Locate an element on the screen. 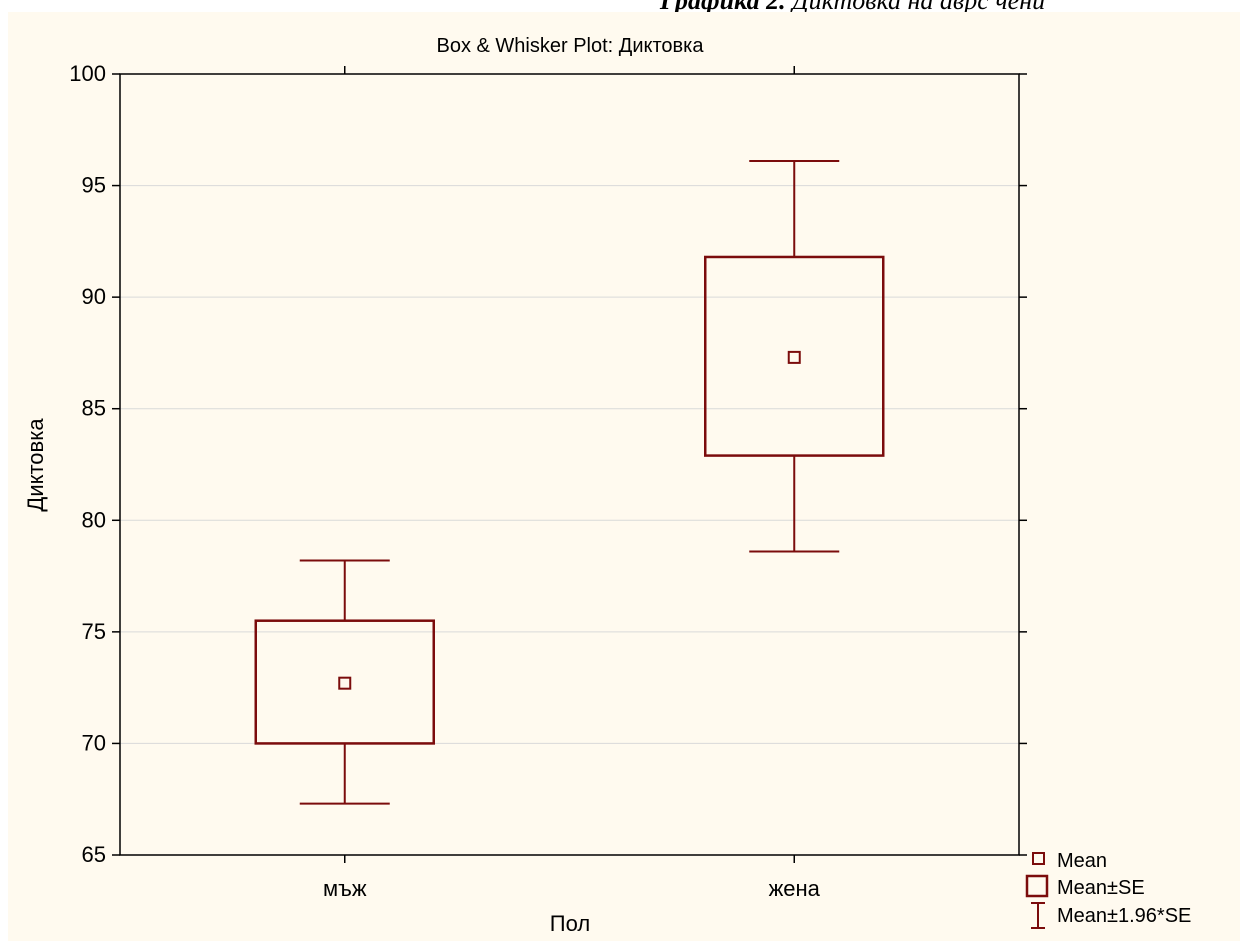 The height and width of the screenshot is (941, 1240). figure-caption: Графика 2. Диктовка на аврс чени is located at coordinates (852, 8).